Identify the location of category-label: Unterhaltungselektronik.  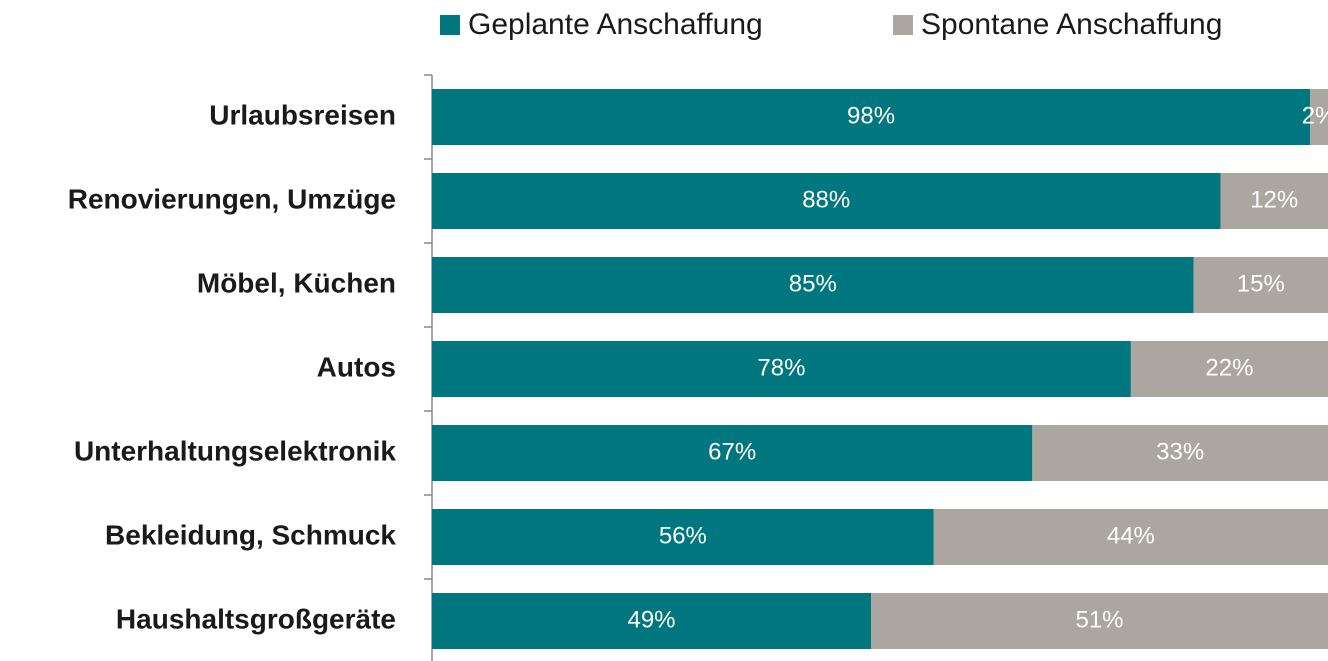
(235, 450).